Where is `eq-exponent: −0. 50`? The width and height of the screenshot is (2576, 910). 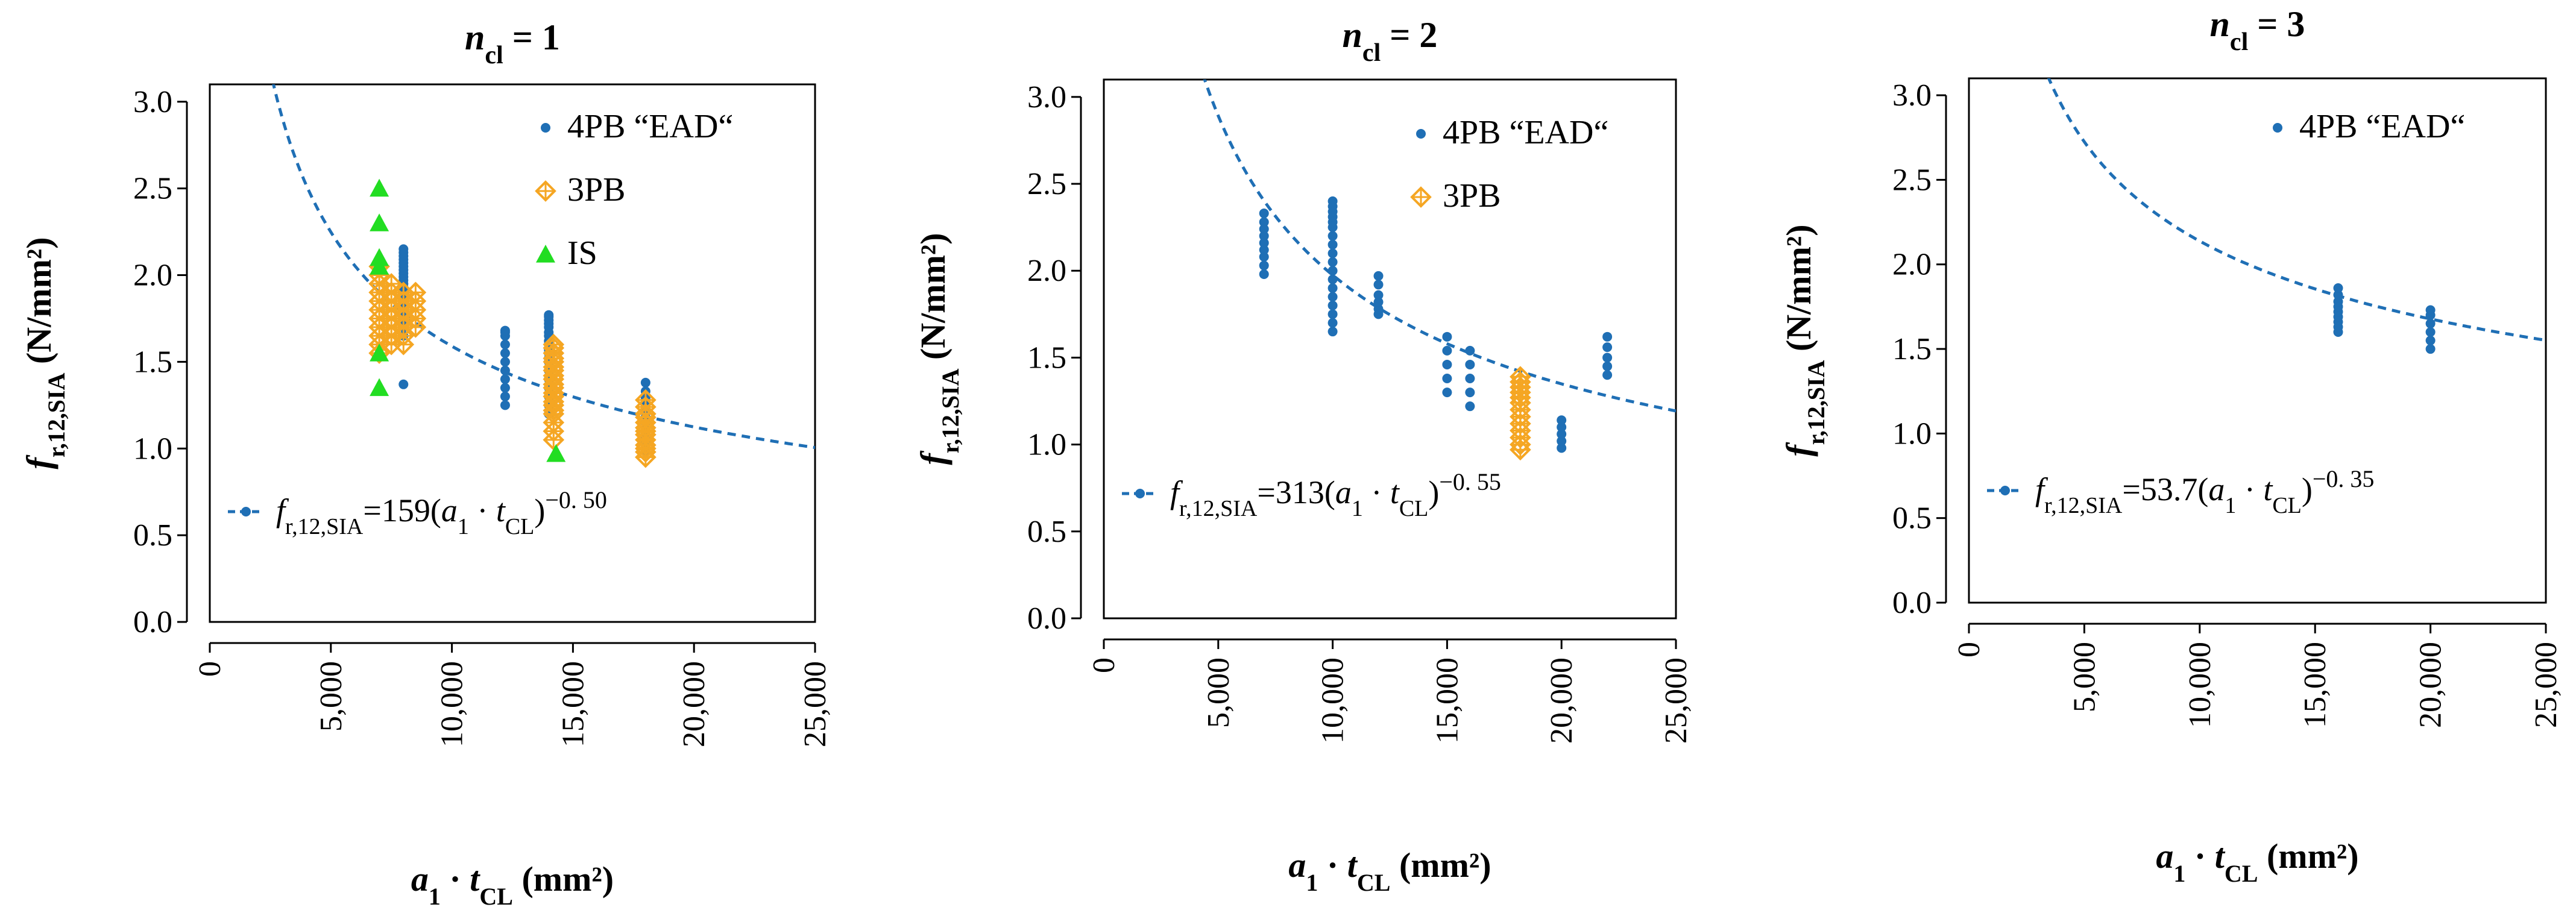 eq-exponent: −0. 50 is located at coordinates (576, 499).